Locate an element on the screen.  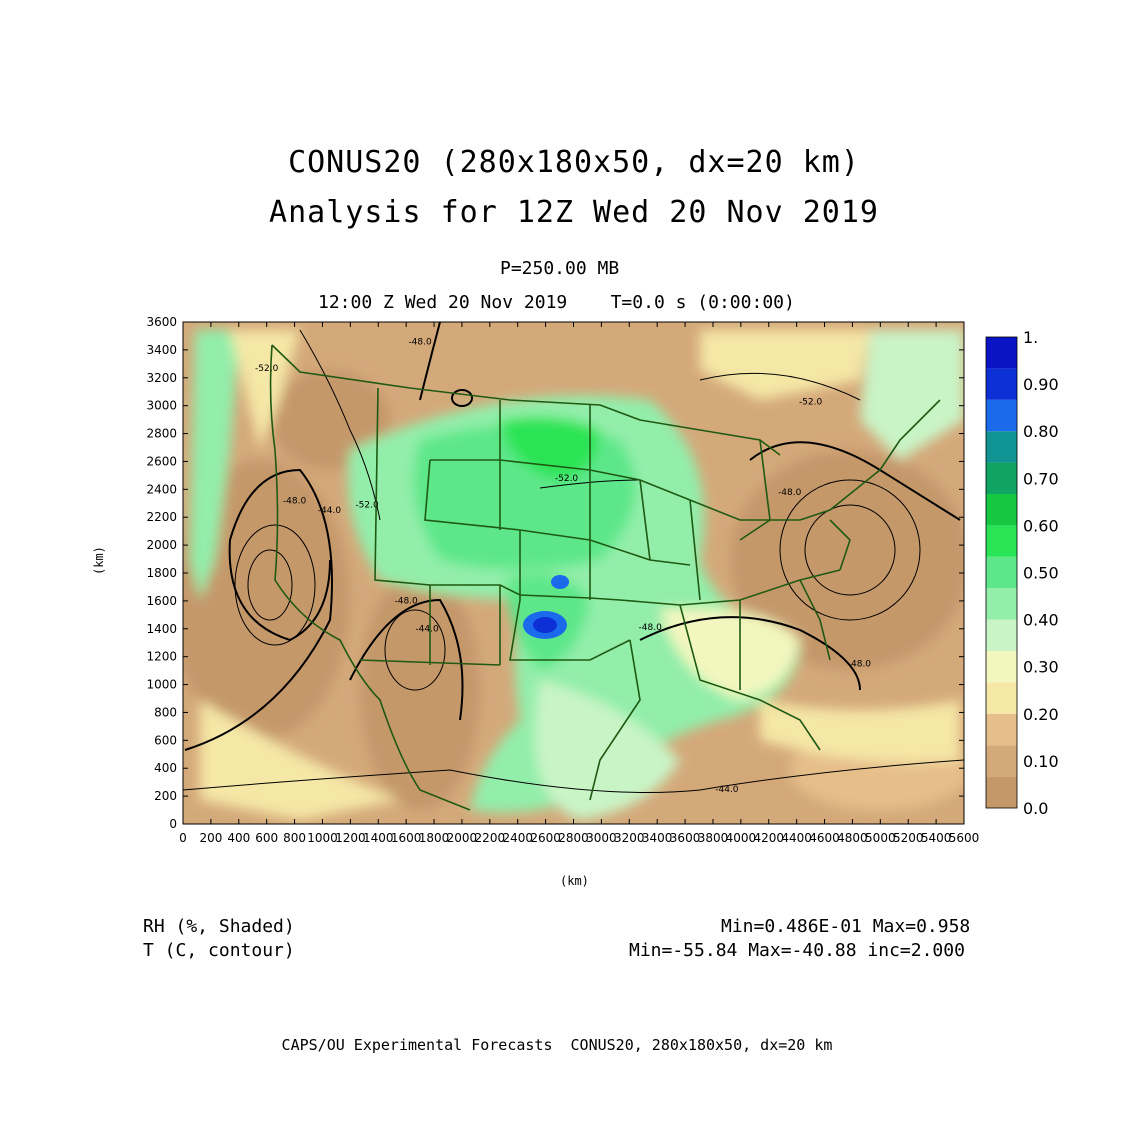
y-tick-label: 2800 is located at coordinates (161, 434).